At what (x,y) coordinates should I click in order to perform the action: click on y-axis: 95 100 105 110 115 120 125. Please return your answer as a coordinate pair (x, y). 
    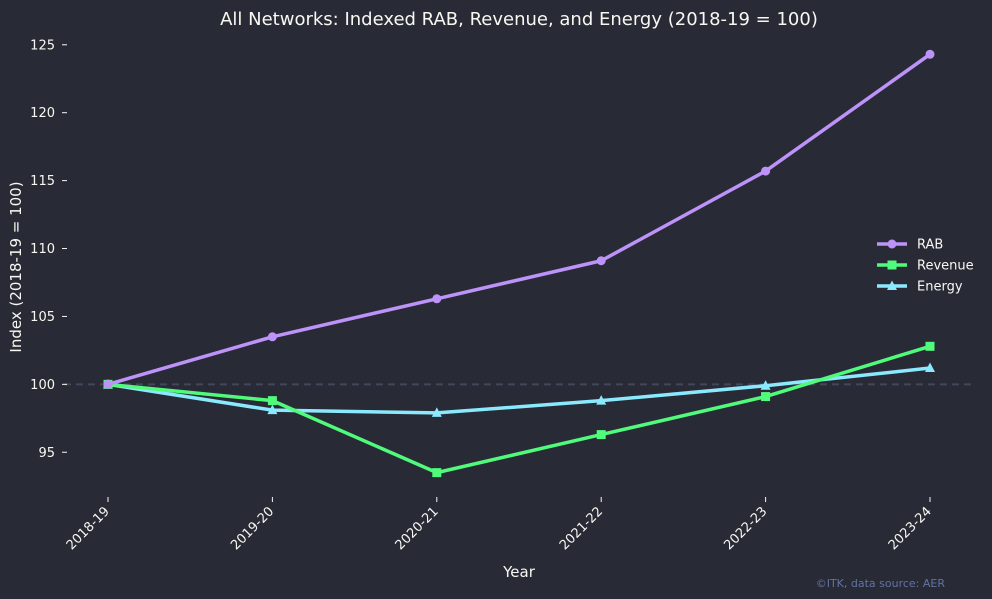
    Looking at the image, I should click on (48, 249).